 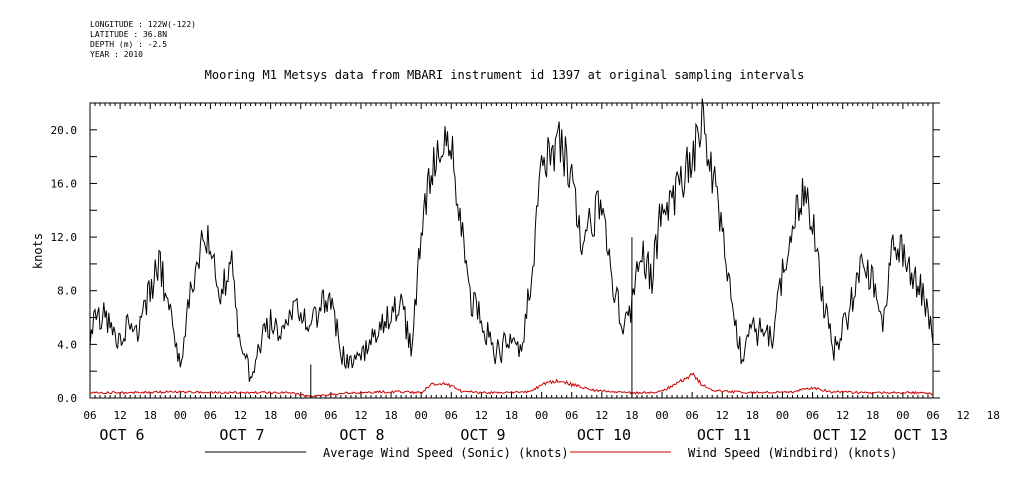 What do you see at coordinates (67, 398) in the screenshot?
I see `y-tick-label: 0.0` at bounding box center [67, 398].